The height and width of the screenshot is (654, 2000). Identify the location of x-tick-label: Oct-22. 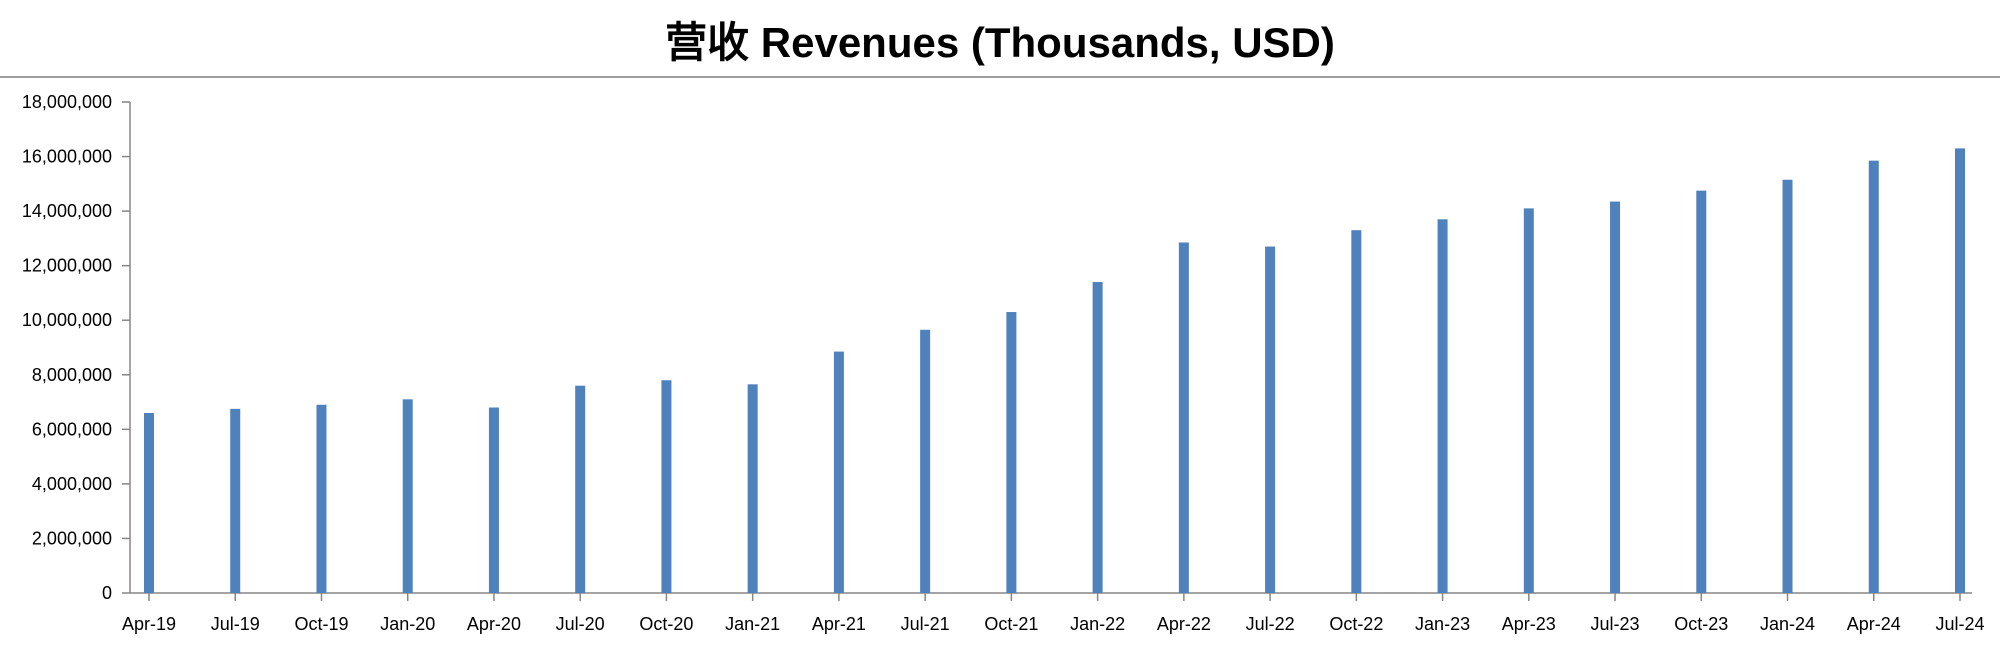
(1356, 624).